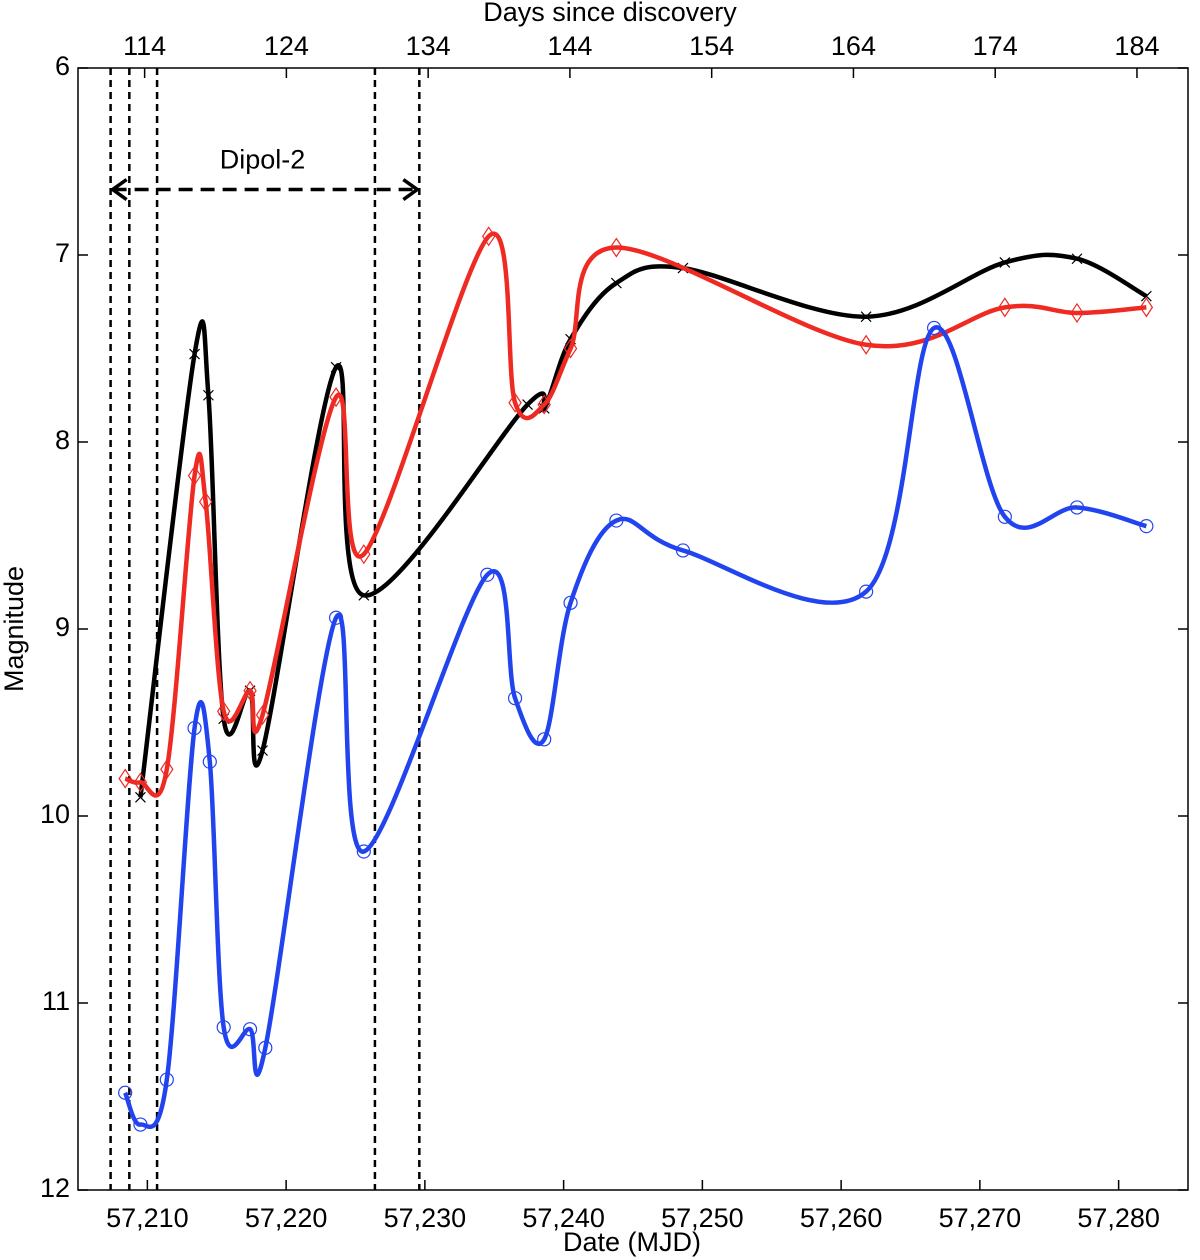  What do you see at coordinates (144, 46) in the screenshot?
I see `x2-tick-label: 114` at bounding box center [144, 46].